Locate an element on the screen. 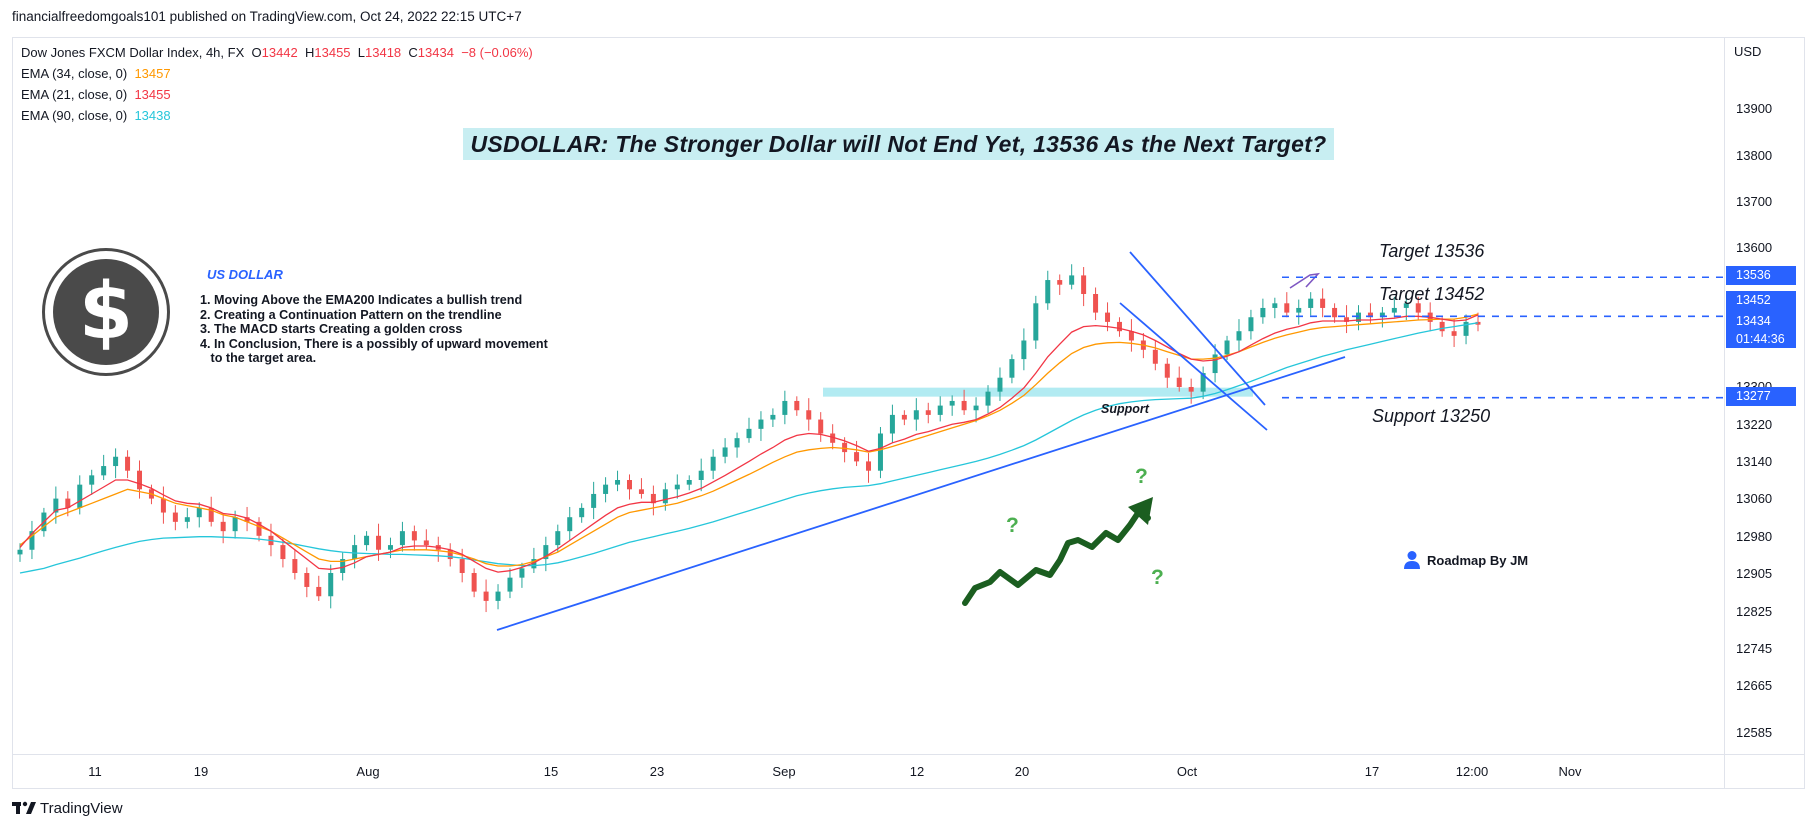 The image size is (1816, 830). time-tick: 17 is located at coordinates (1372, 771).